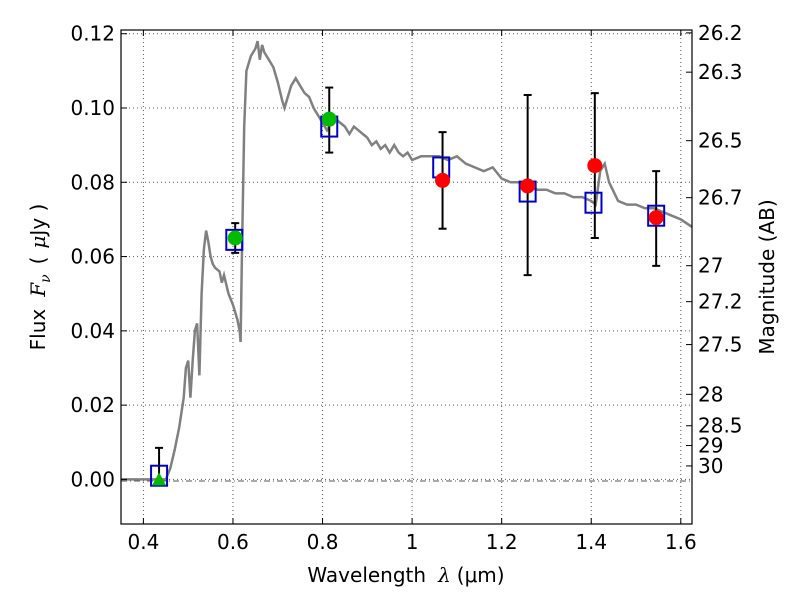  I want to click on y2-tick-label: 27.5, so click(720, 345).